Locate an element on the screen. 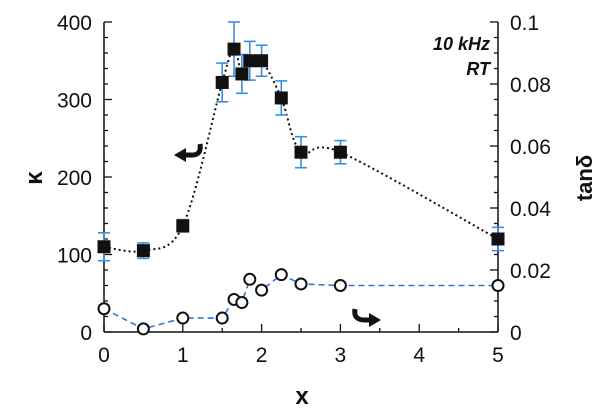 This screenshot has width=601, height=408. x-tick-label: 5 is located at coordinates (498, 355).